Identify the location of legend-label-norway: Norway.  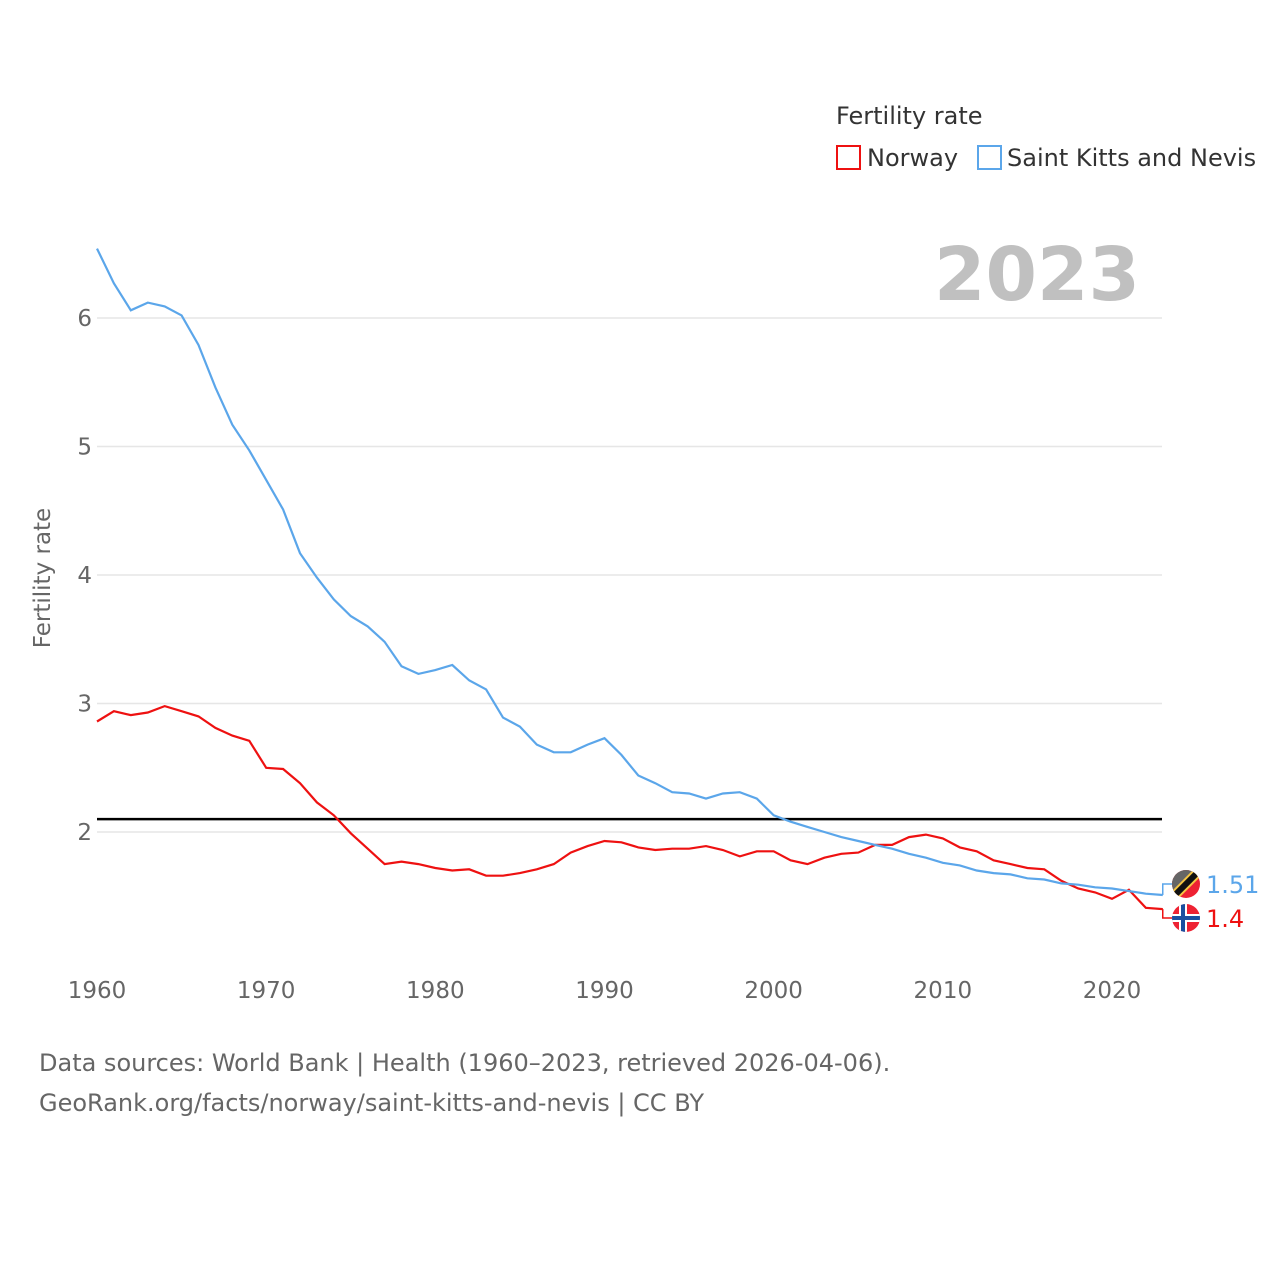
(912, 158).